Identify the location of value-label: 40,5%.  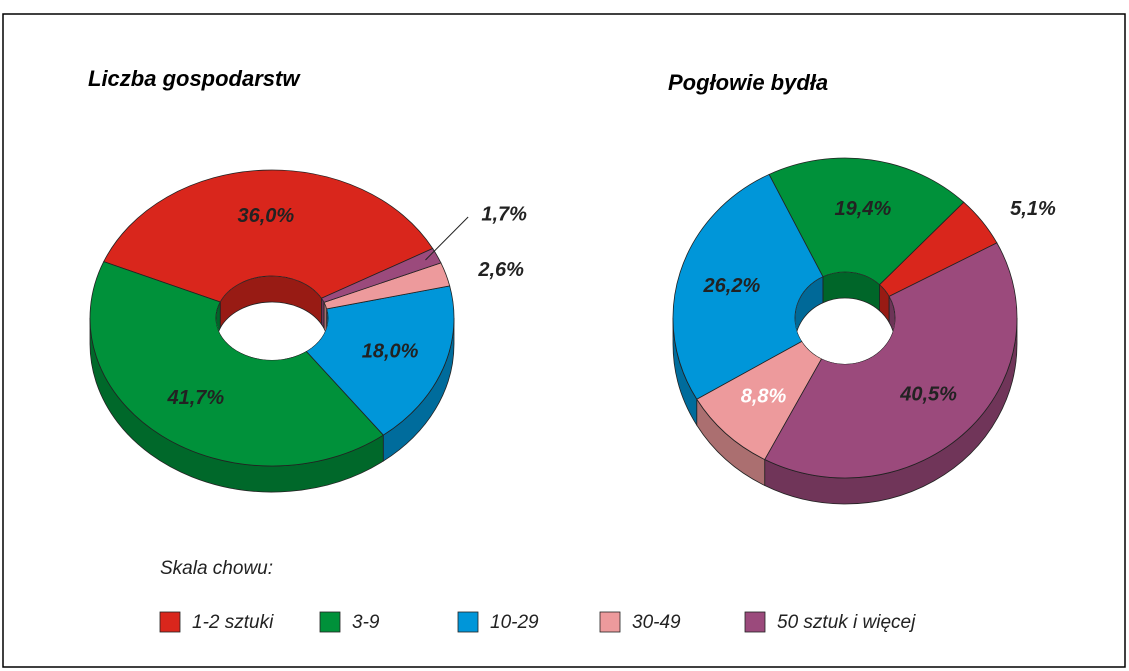
(928, 395).